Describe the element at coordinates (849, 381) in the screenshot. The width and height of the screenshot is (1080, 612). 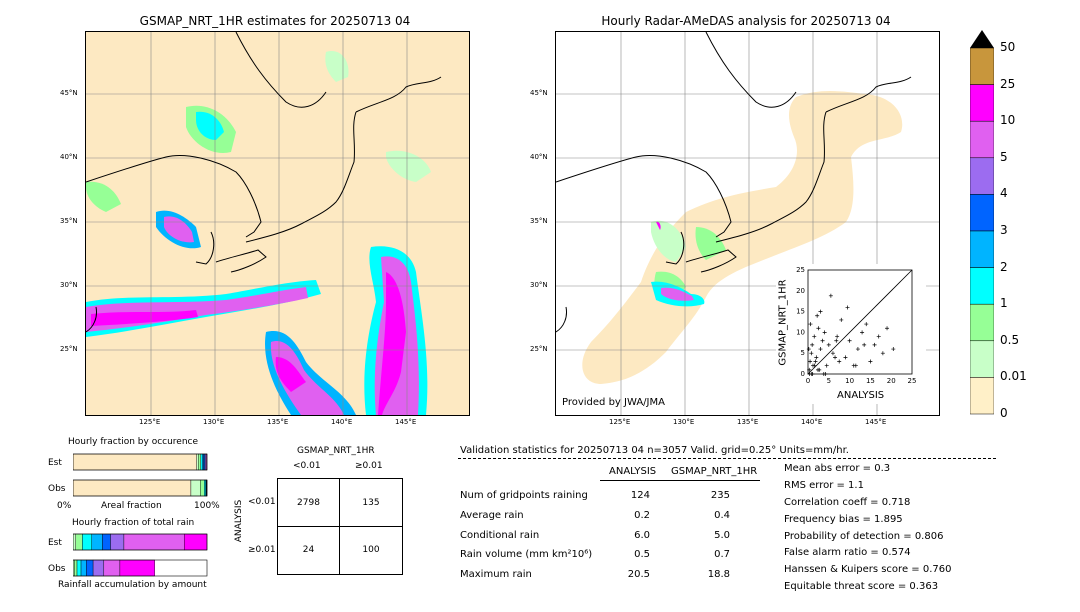
I see `scatter-xtick: 10` at that location.